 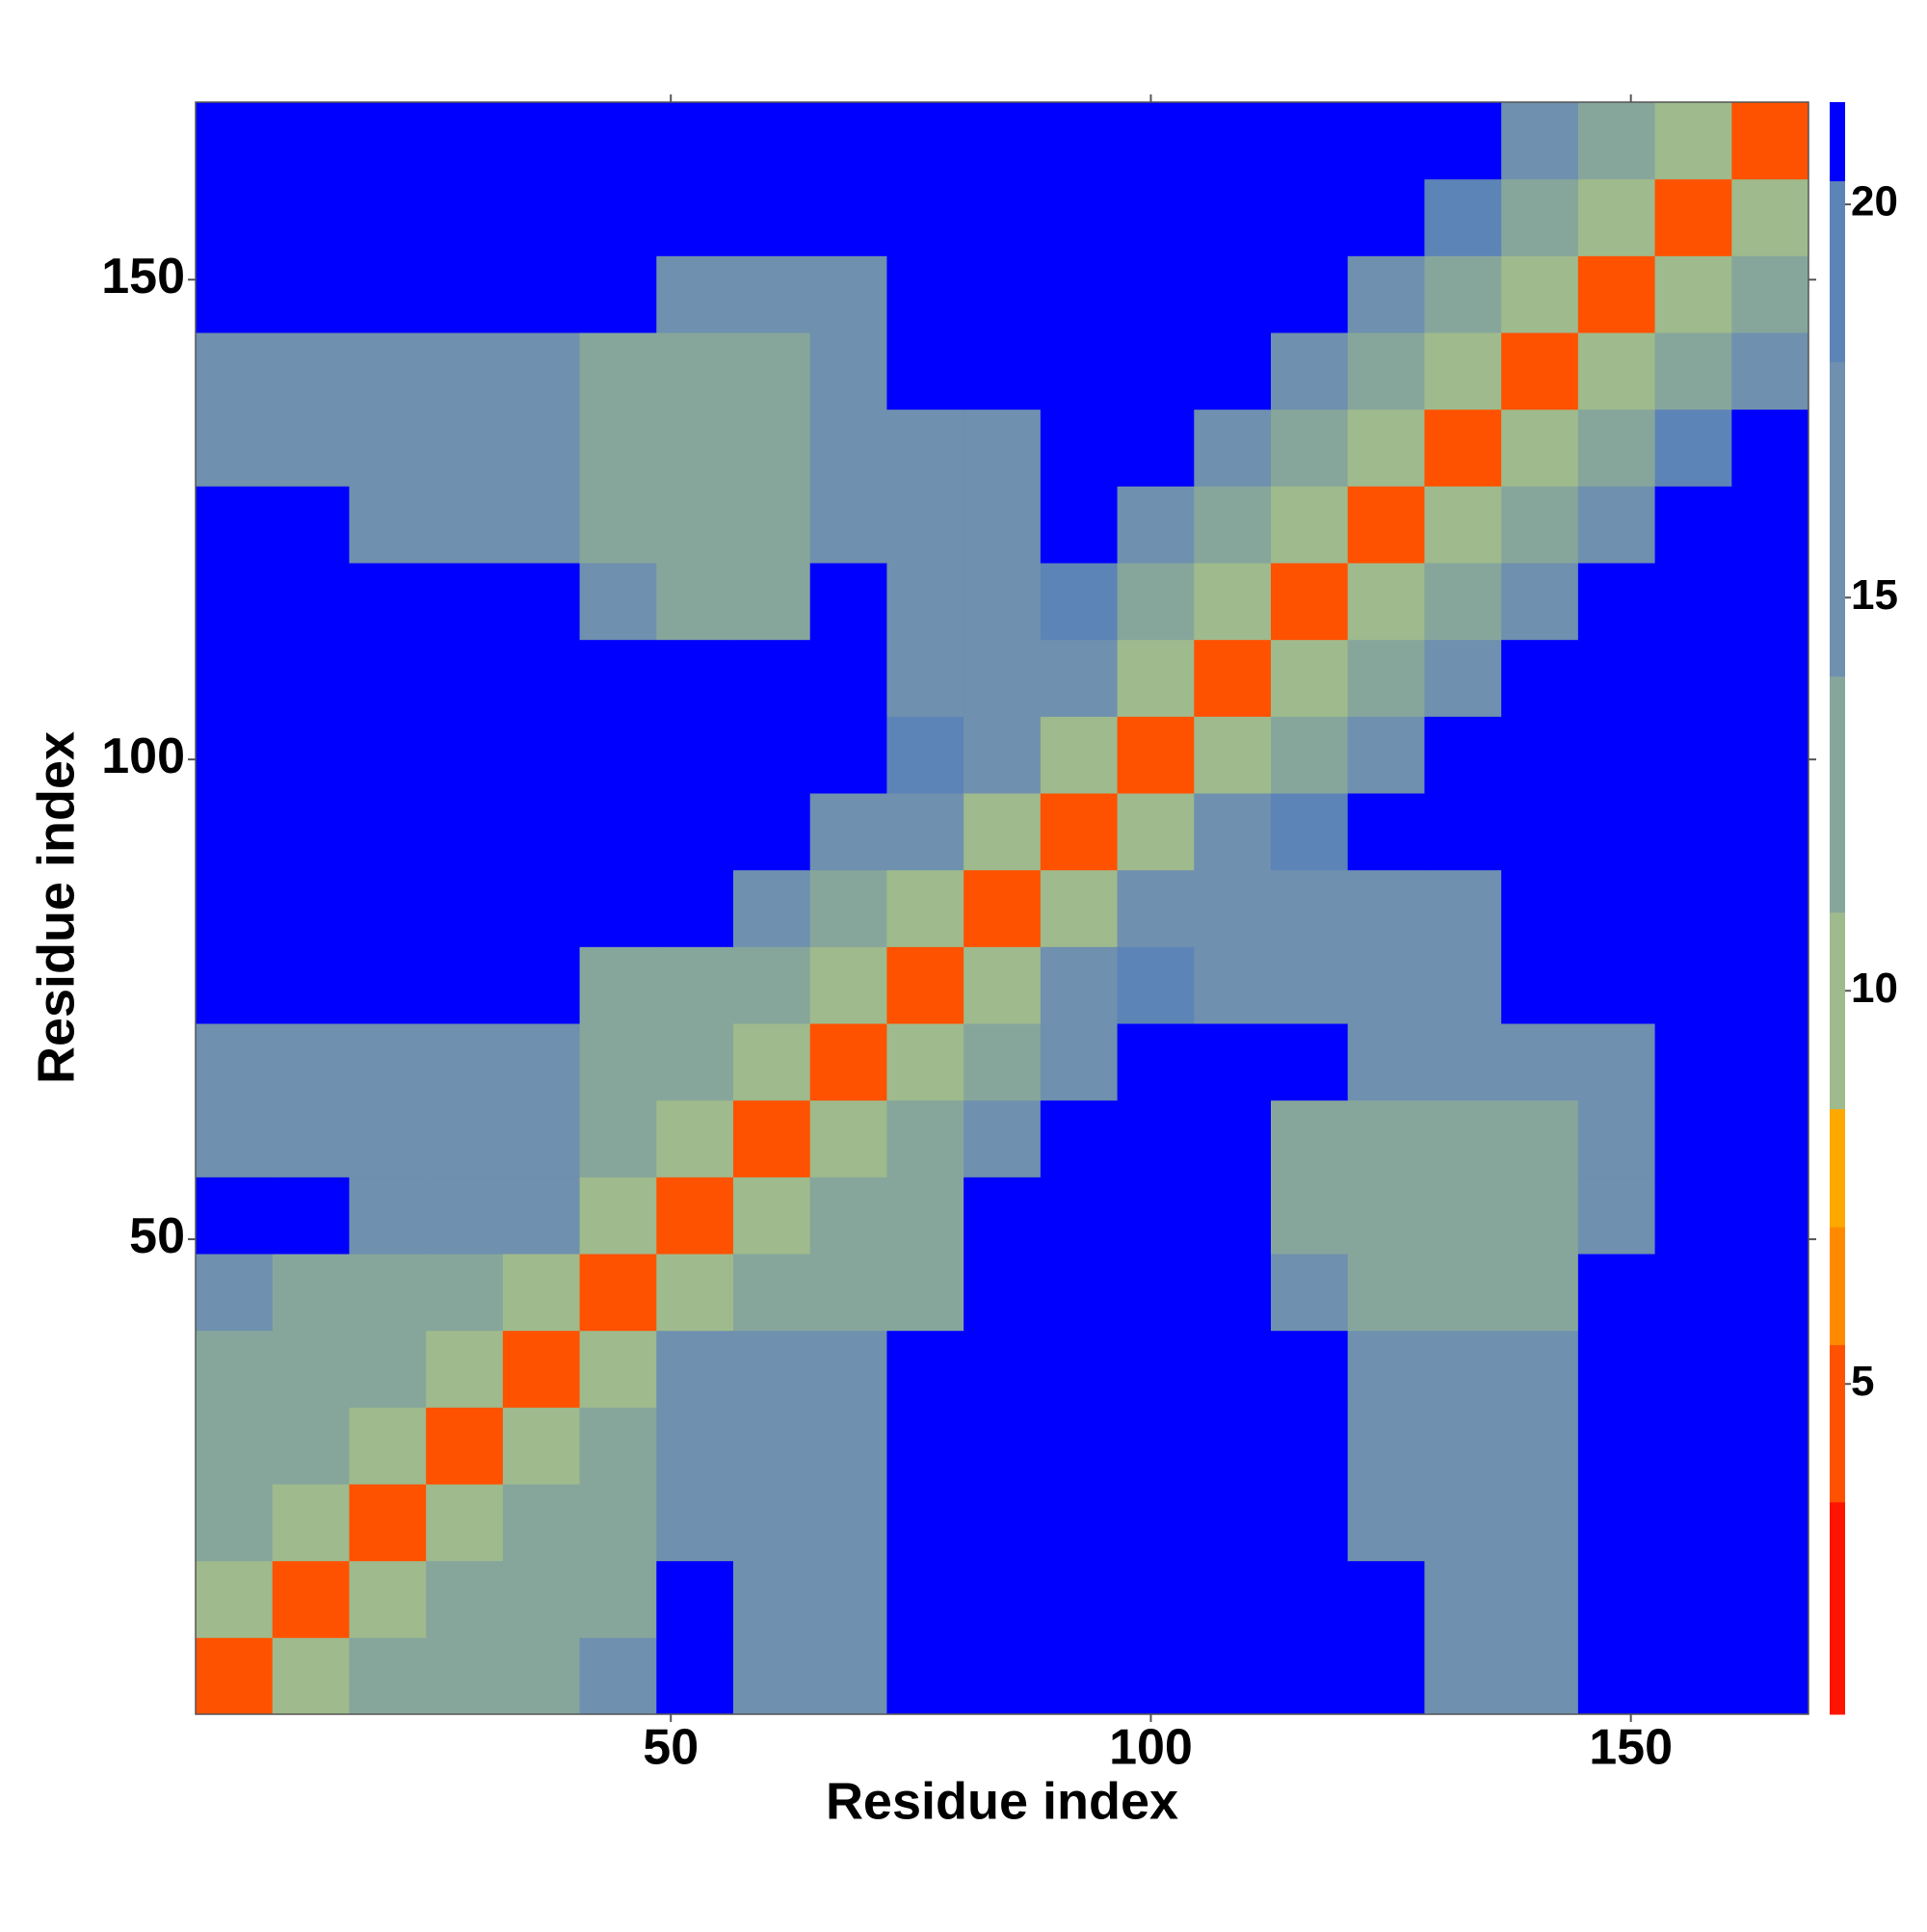 What do you see at coordinates (143, 276) in the screenshot?
I see `y-tick-label: 150` at bounding box center [143, 276].